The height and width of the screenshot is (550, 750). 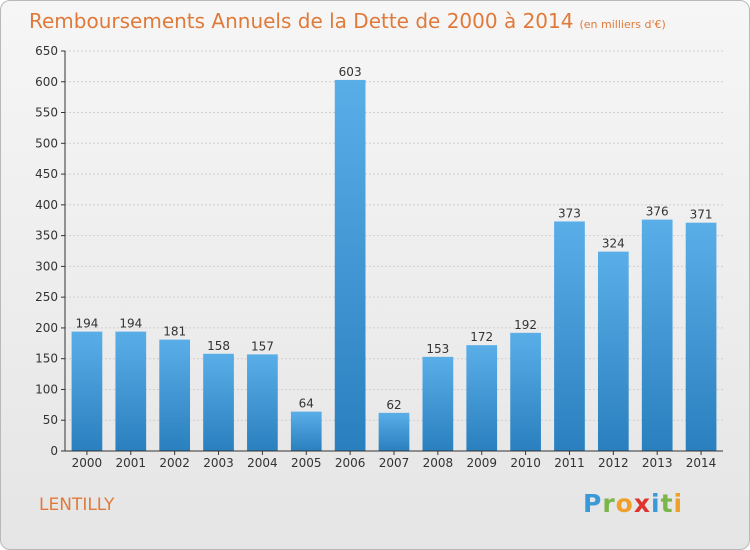 I want to click on x-tick-label: 2014, so click(x=701, y=463).